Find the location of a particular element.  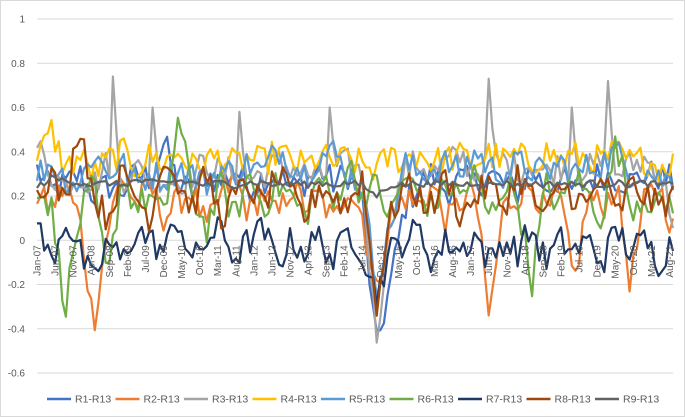

legend-label: R3-R13 is located at coordinates (230, 400).